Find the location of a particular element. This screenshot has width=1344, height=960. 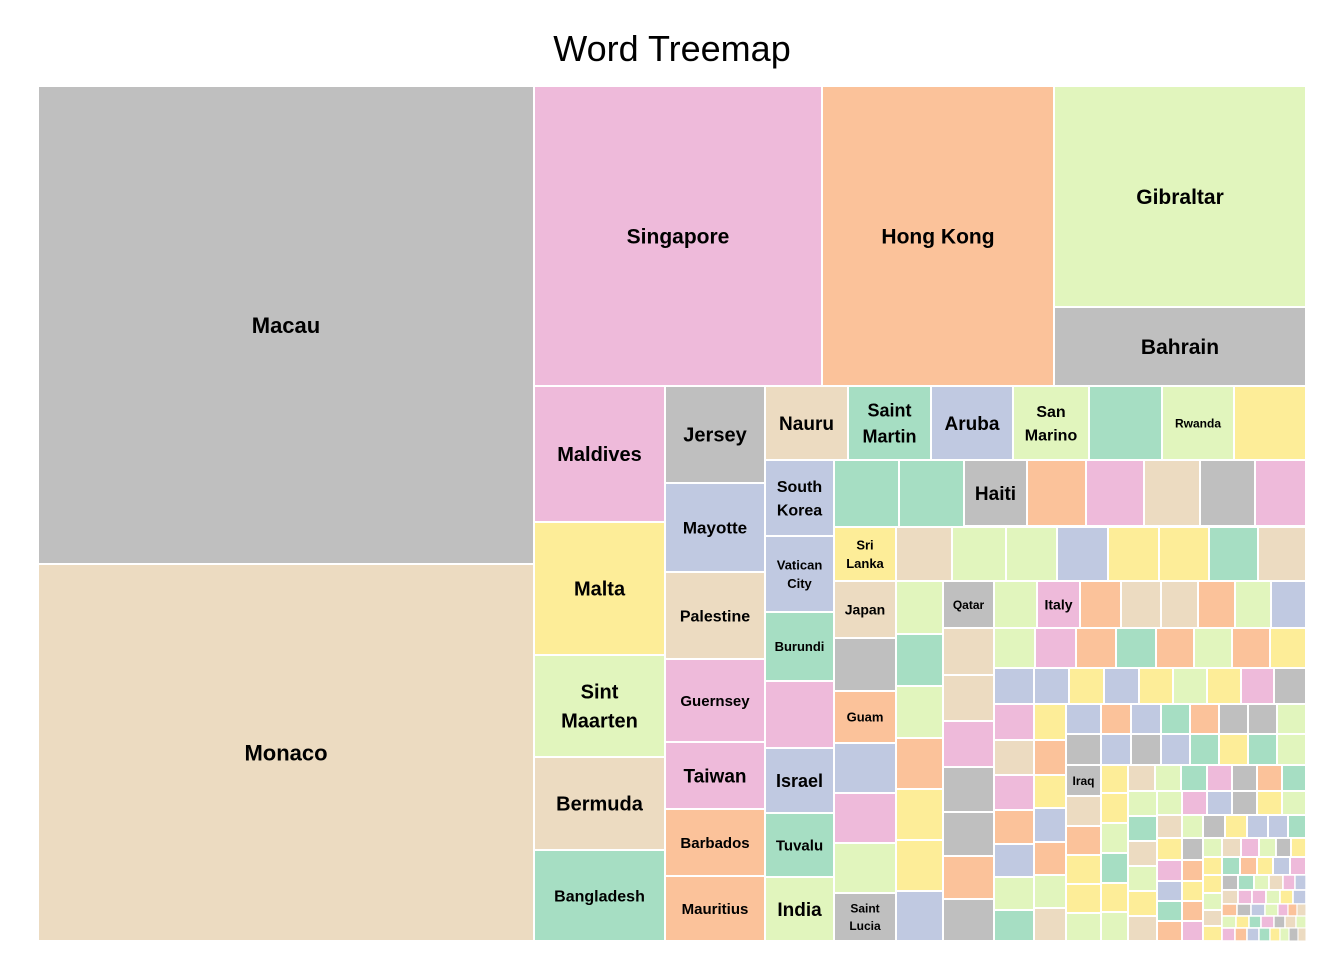

tile-label-taiwan: Taiwan is located at coordinates (715, 776).